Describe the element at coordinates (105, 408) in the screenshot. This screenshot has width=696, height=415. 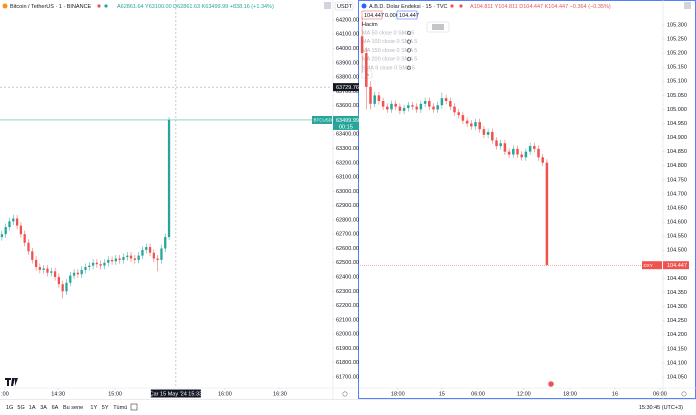
I see `range-button: 5Y` at that location.